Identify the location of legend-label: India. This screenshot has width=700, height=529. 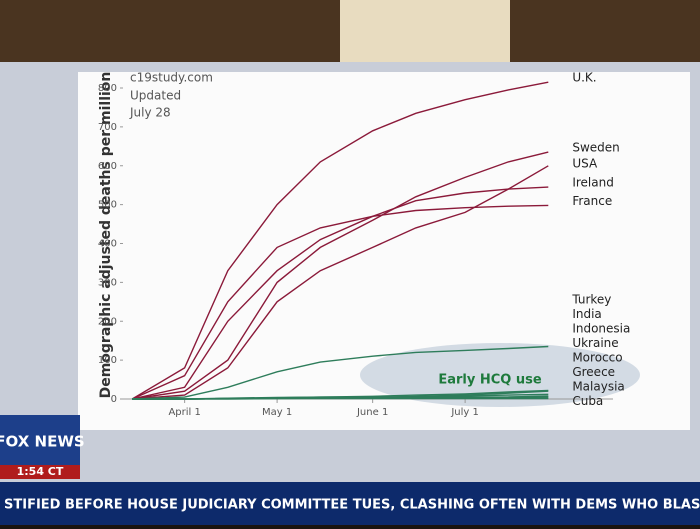
(586, 314).